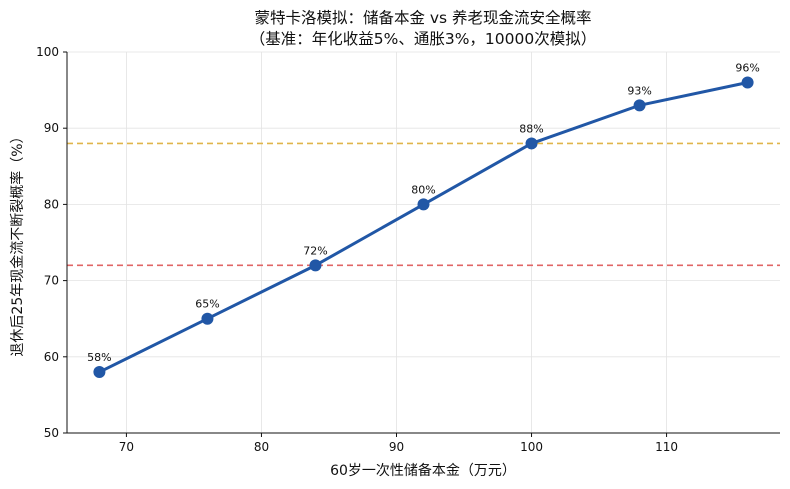 This screenshot has width=790, height=489. Describe the element at coordinates (51, 128) in the screenshot. I see `y-tick-label: 90` at that location.